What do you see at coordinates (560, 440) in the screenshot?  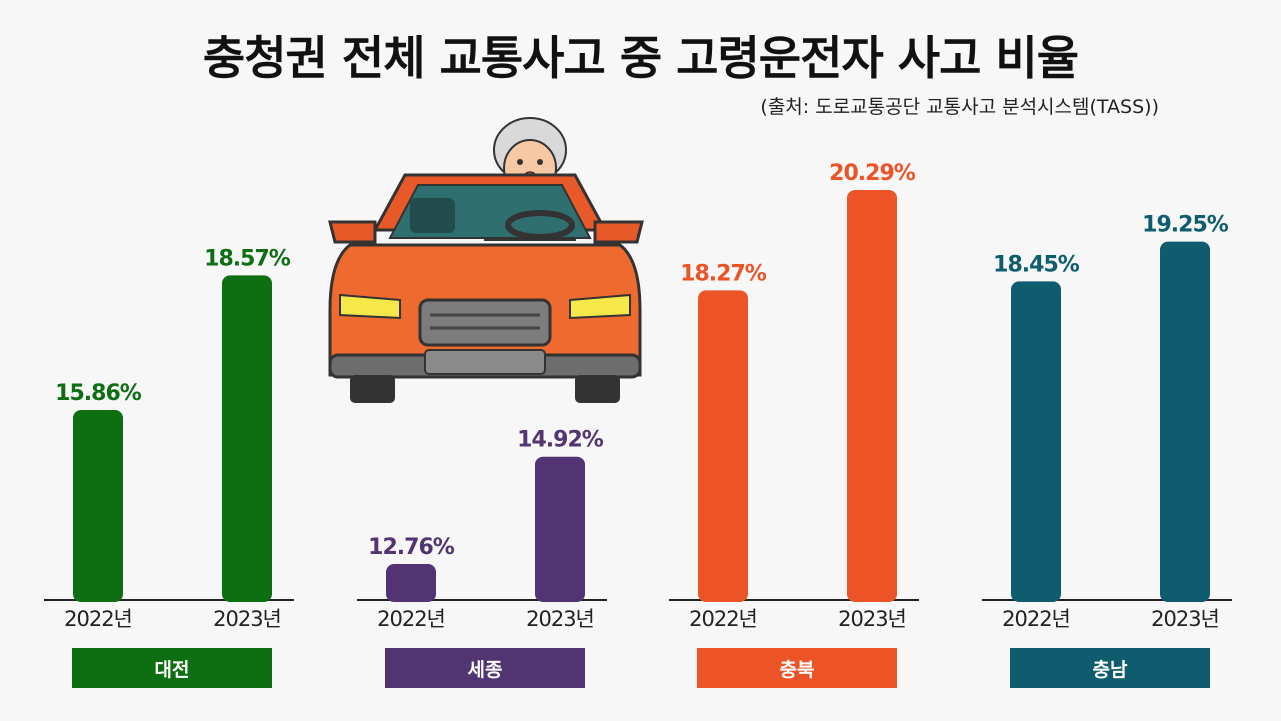 I see `value-label: 14.92%` at bounding box center [560, 440].